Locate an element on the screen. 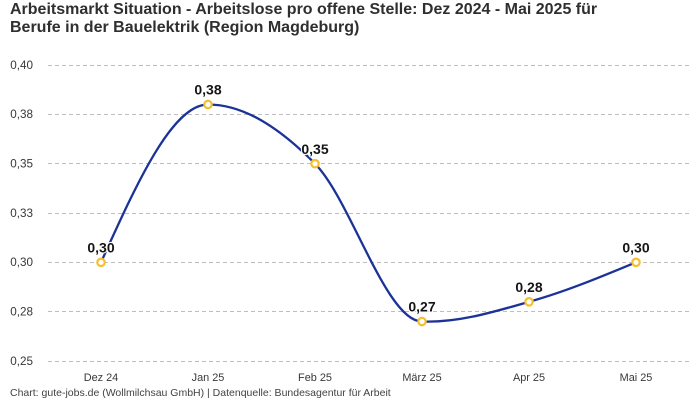 The image size is (700, 400). svg-text: 0,33 is located at coordinates (21, 213).